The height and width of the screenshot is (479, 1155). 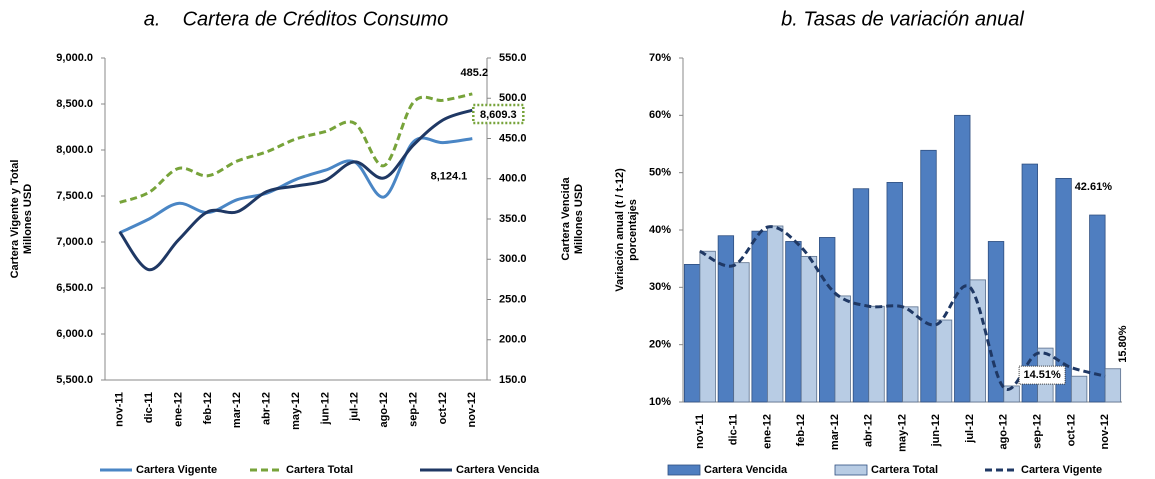 What do you see at coordinates (74, 242) in the screenshot?
I see `y-tick-label: 7,000.0` at bounding box center [74, 242].